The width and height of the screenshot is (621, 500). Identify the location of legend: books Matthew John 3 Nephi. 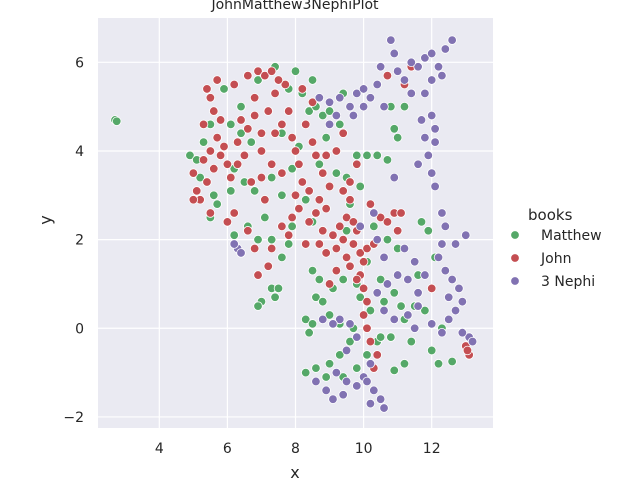
(556, 248).